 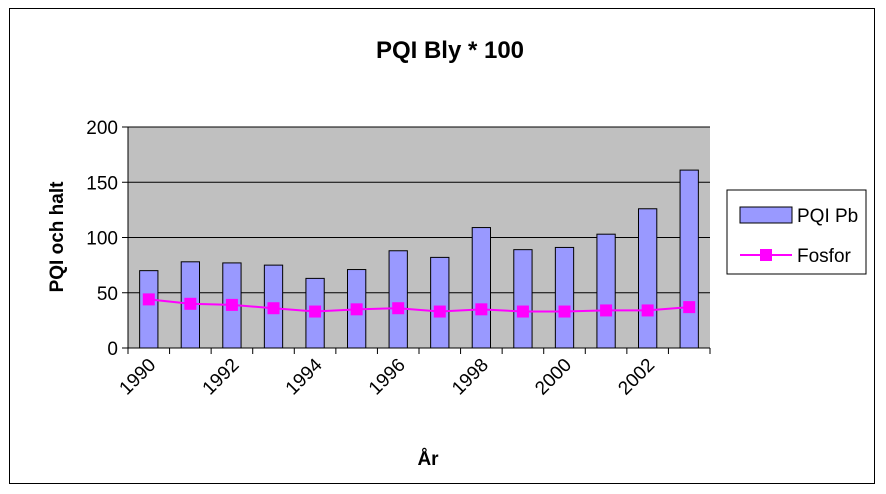 I want to click on legend-label-fosfor: Fosfor, so click(x=824, y=256).